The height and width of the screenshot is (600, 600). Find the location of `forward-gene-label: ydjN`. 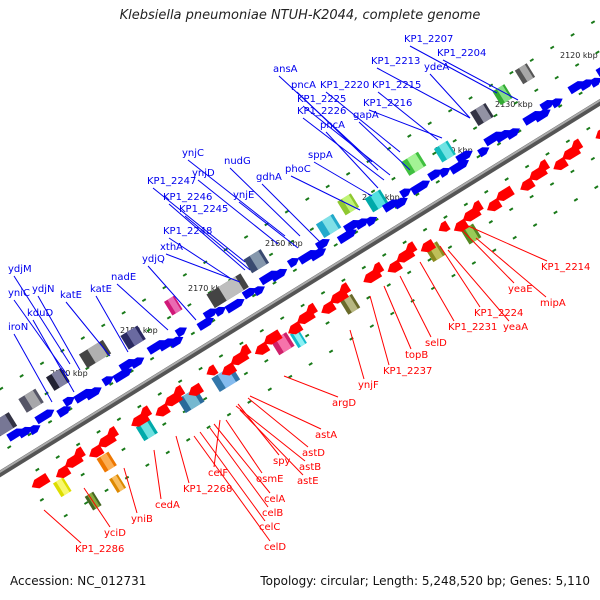

forward-gene-label: ydjN is located at coordinates (43, 289).